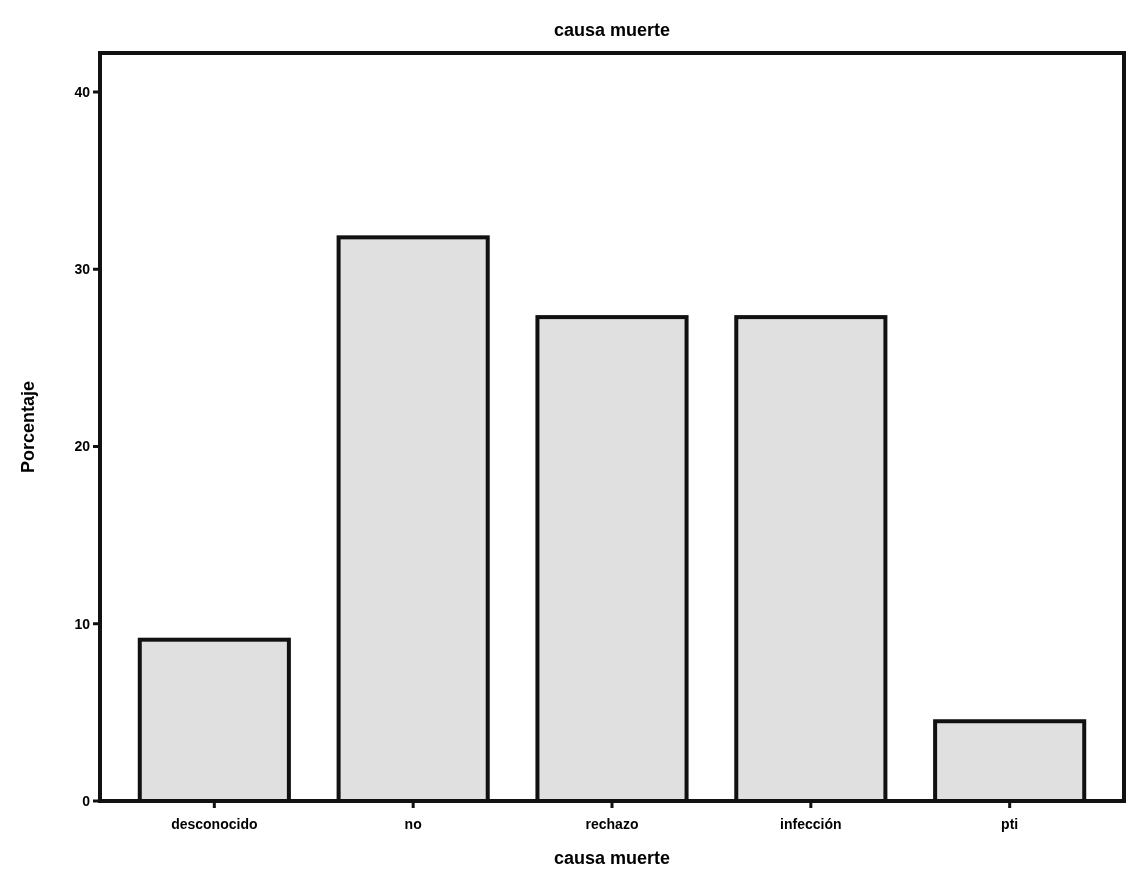  What do you see at coordinates (82, 623) in the screenshot?
I see `y-tick-label: 10` at bounding box center [82, 623].